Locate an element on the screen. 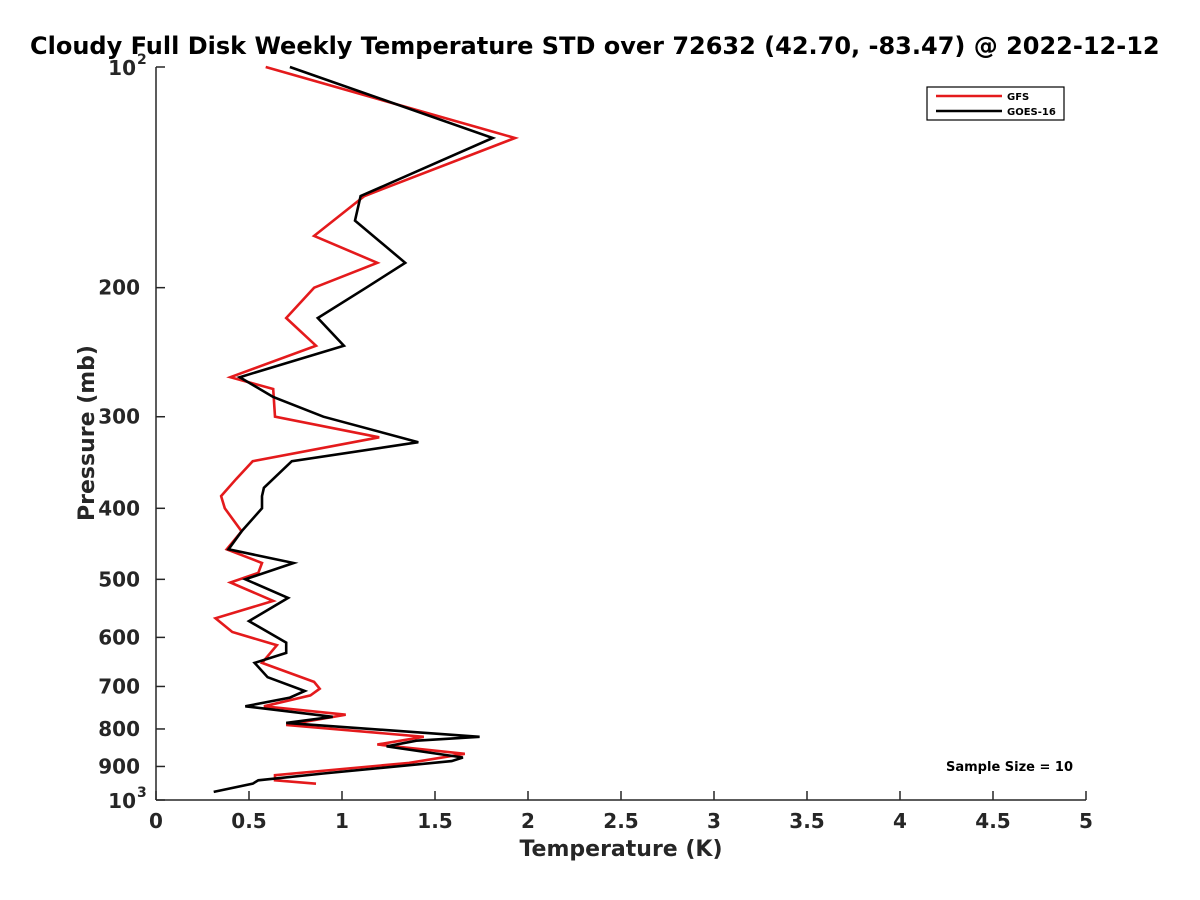 The height and width of the screenshot is (900, 1200). x-tick-label: 4.5 is located at coordinates (992, 821).